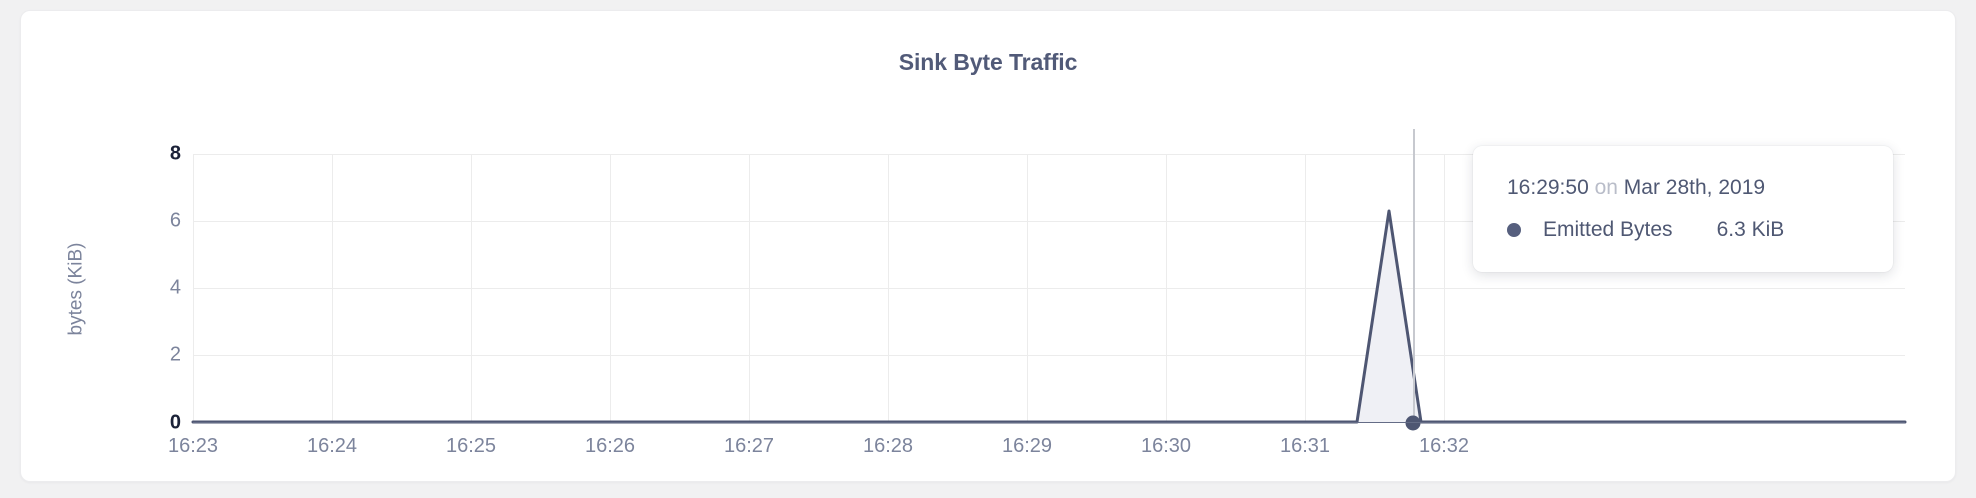 The height and width of the screenshot is (498, 1976). What do you see at coordinates (175, 287) in the screenshot?
I see `y-tick-label: 4` at bounding box center [175, 287].